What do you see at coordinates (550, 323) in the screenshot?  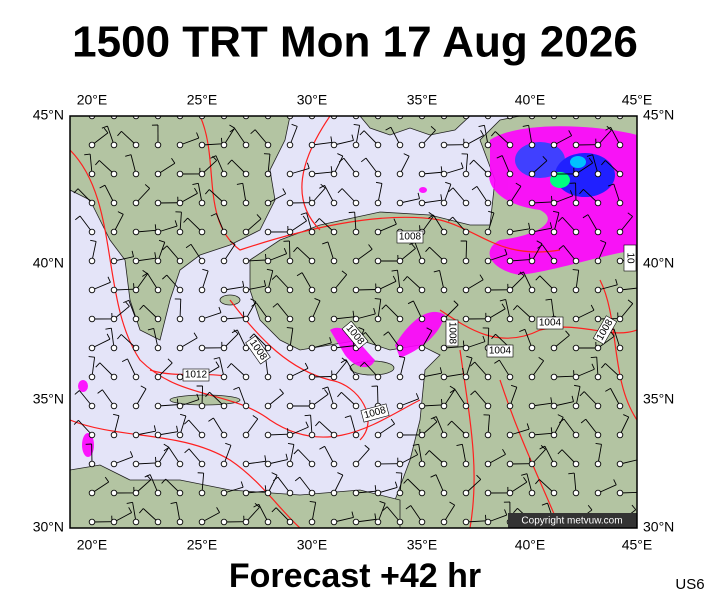 I see `isobar-label: 1004` at bounding box center [550, 323].